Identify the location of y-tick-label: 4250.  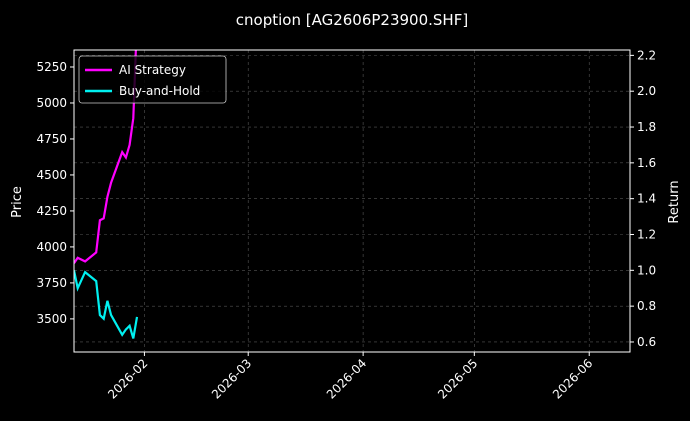
(51, 211).